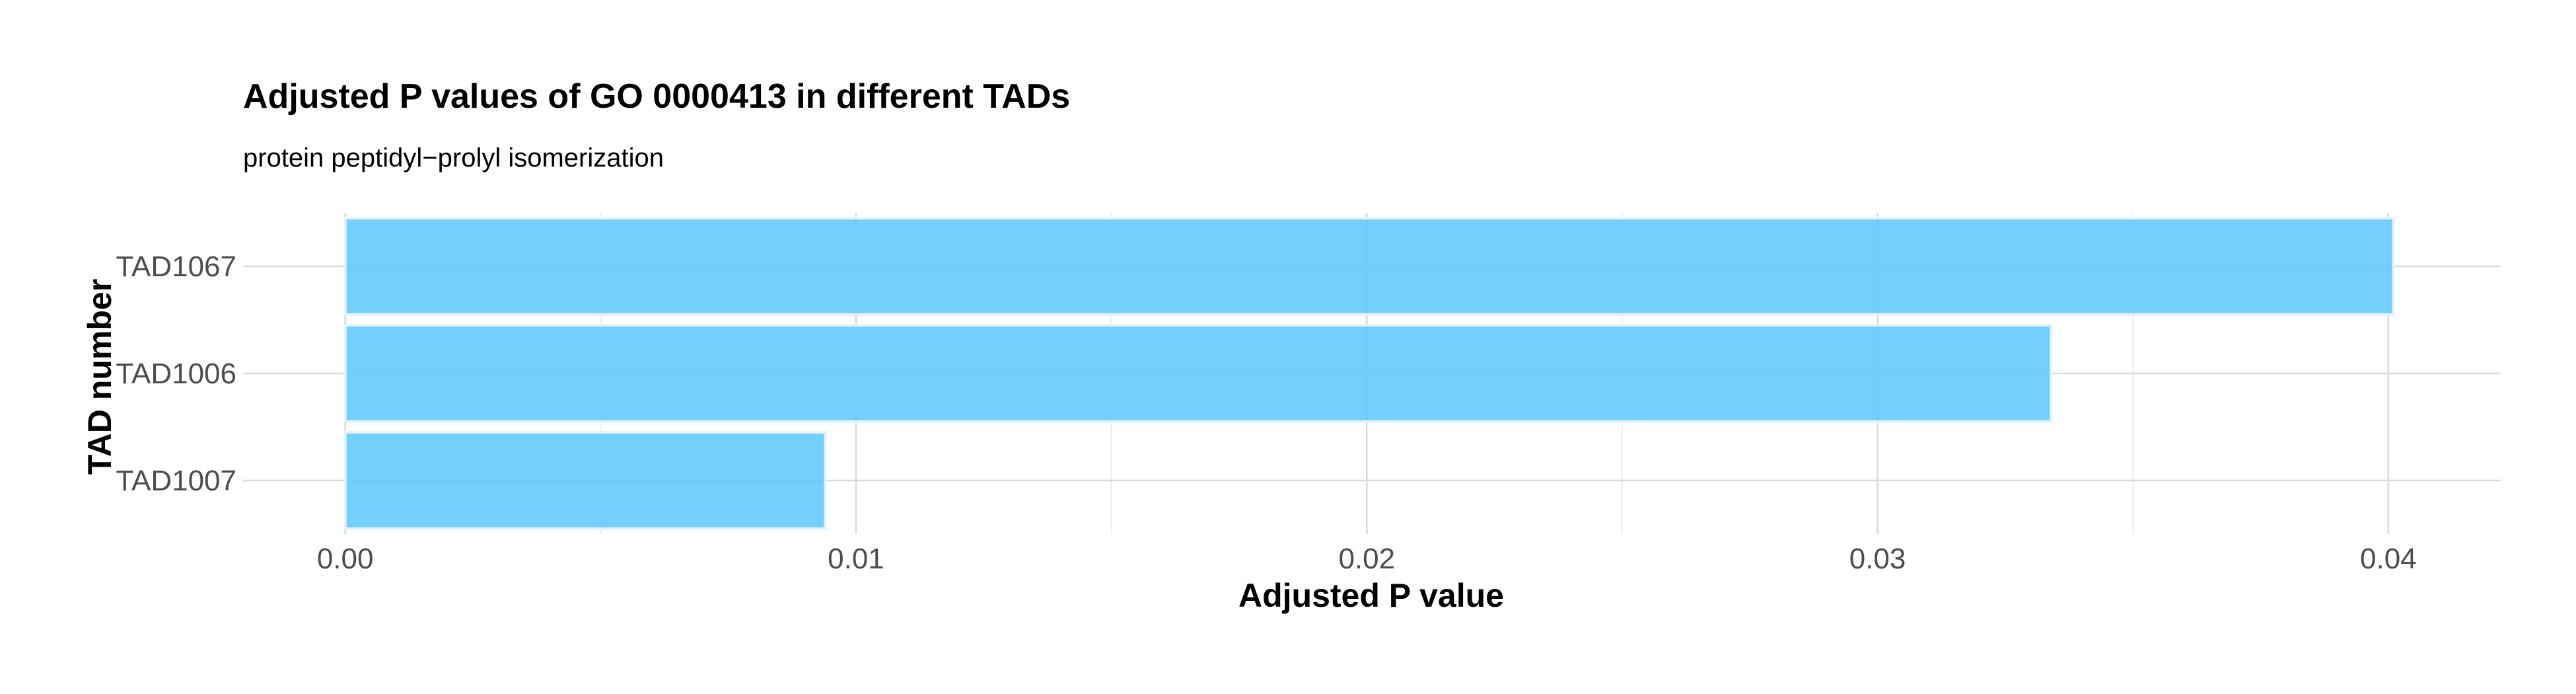  Describe the element at coordinates (856, 559) in the screenshot. I see `x-tick-label: 0.01` at that location.